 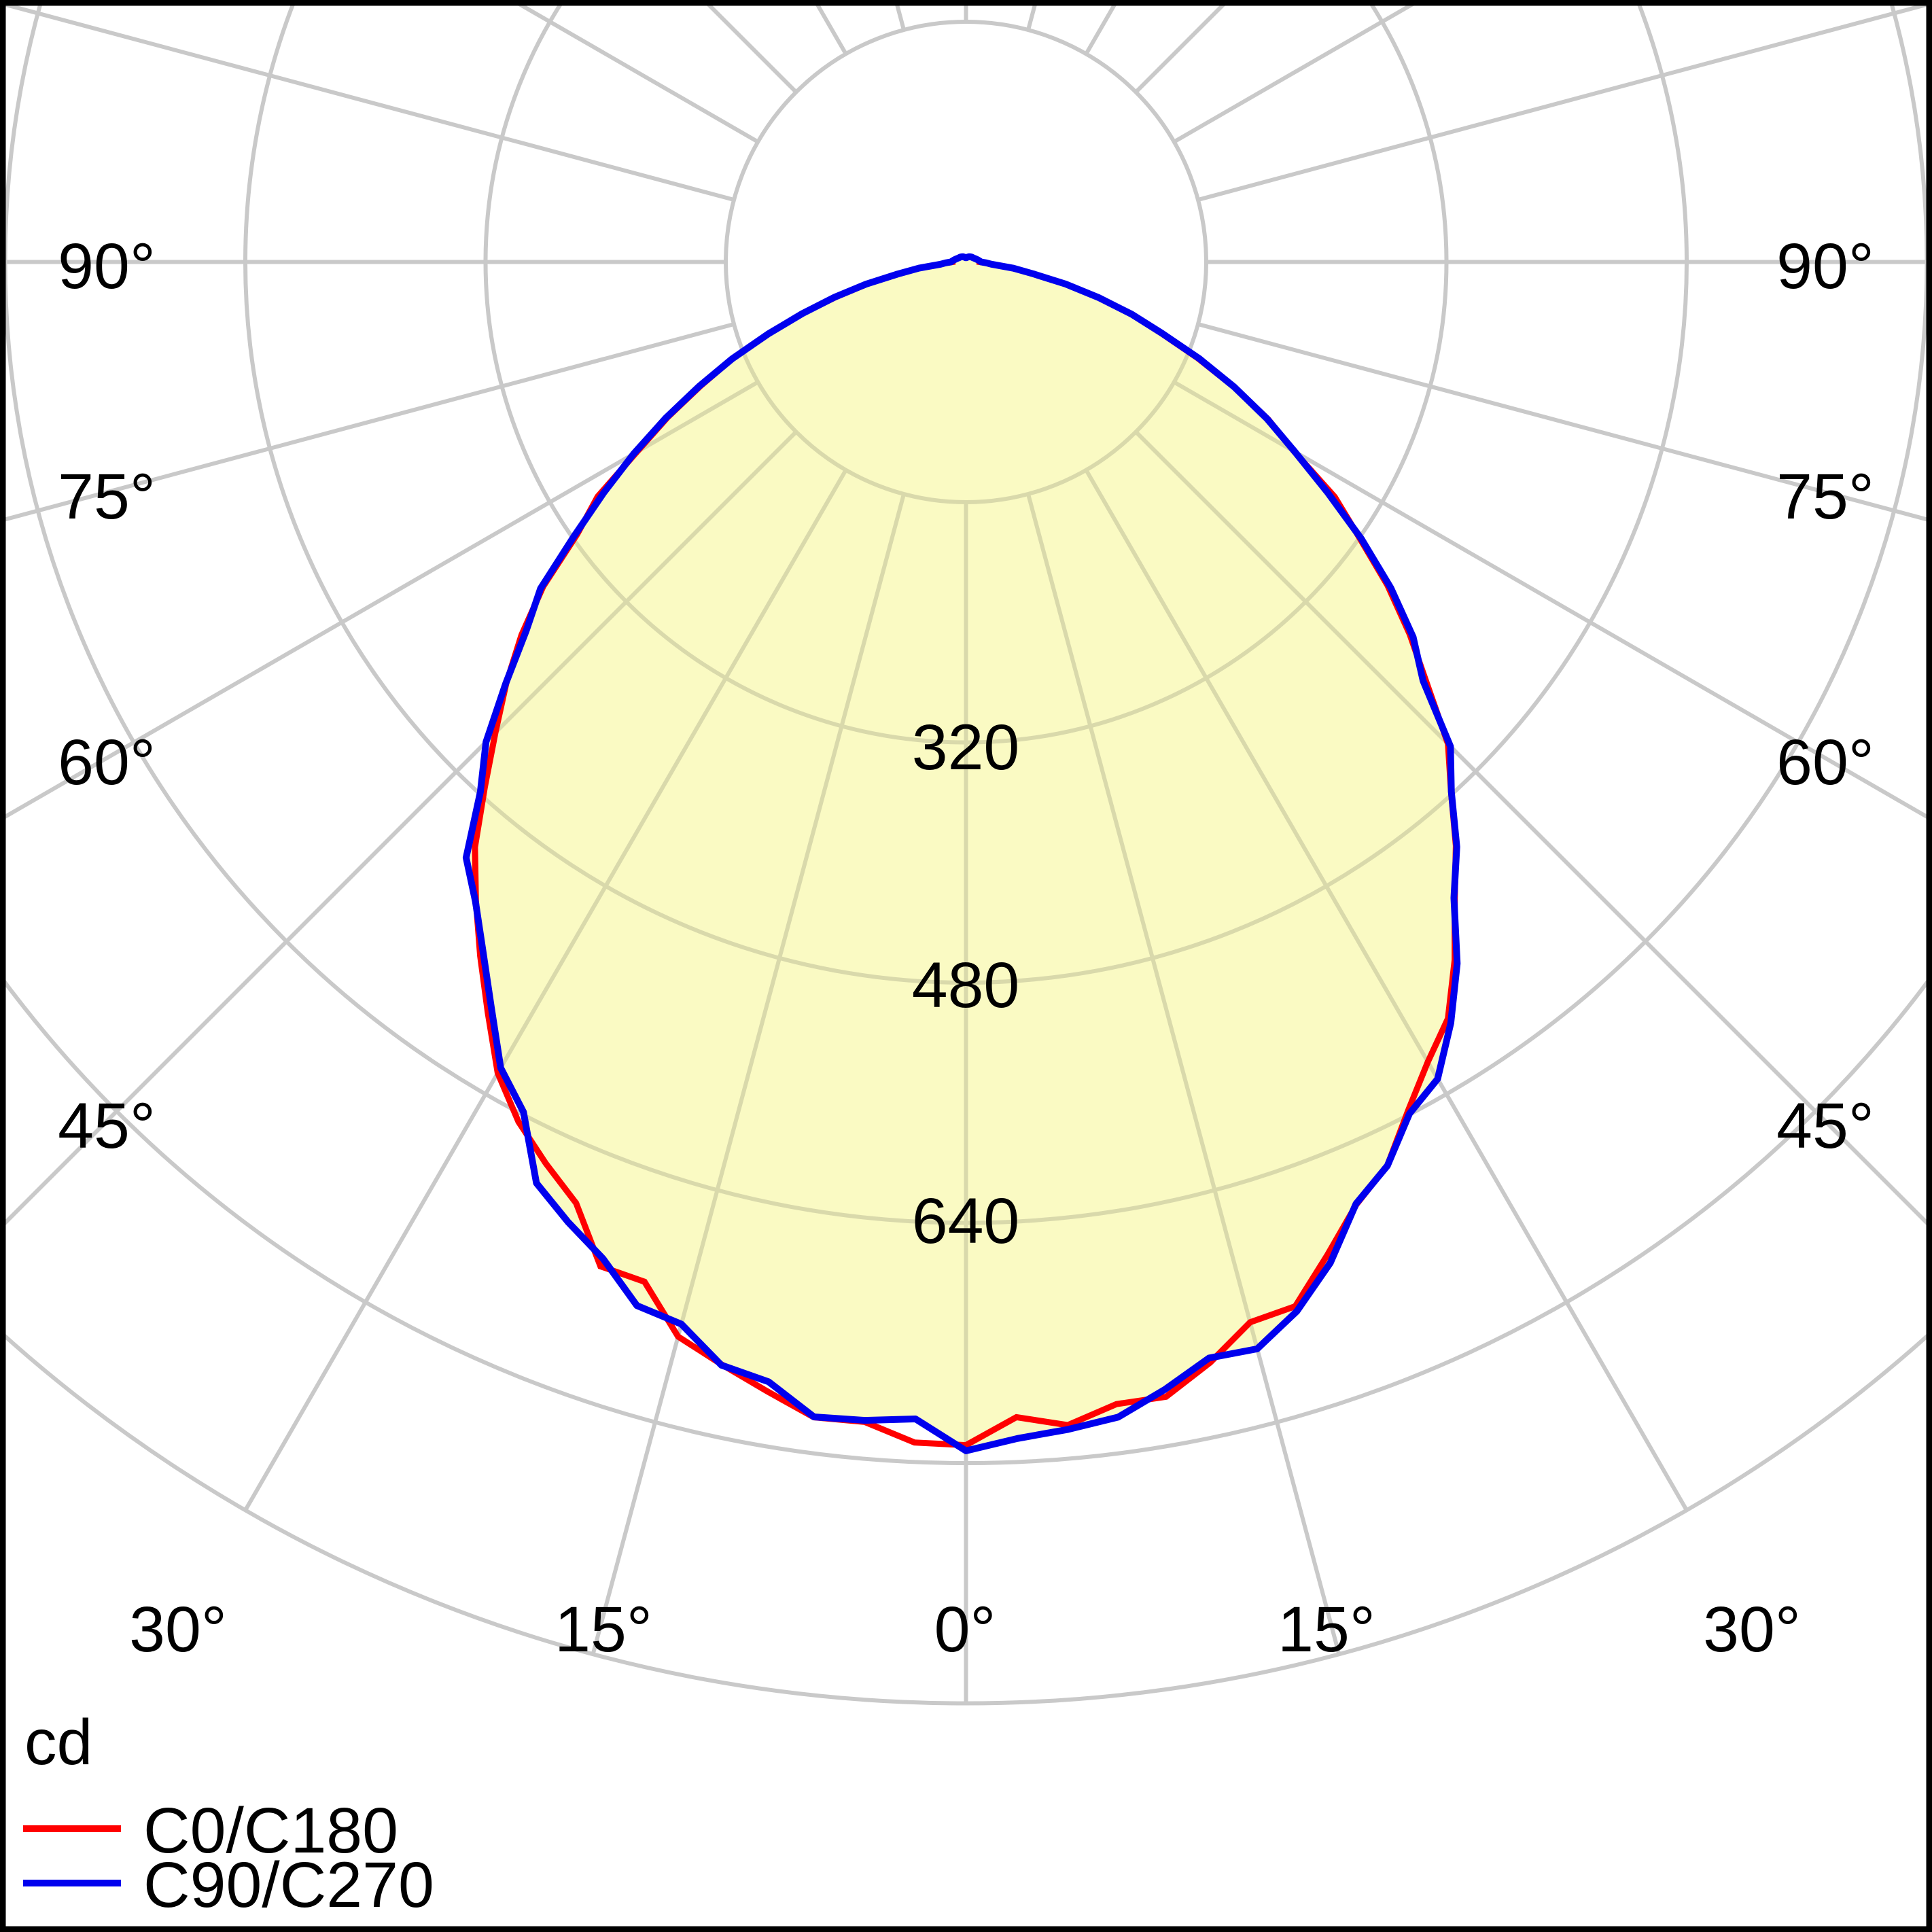 What do you see at coordinates (107, 266) in the screenshot?
I see `angle-label-left-90: 90°` at bounding box center [107, 266].